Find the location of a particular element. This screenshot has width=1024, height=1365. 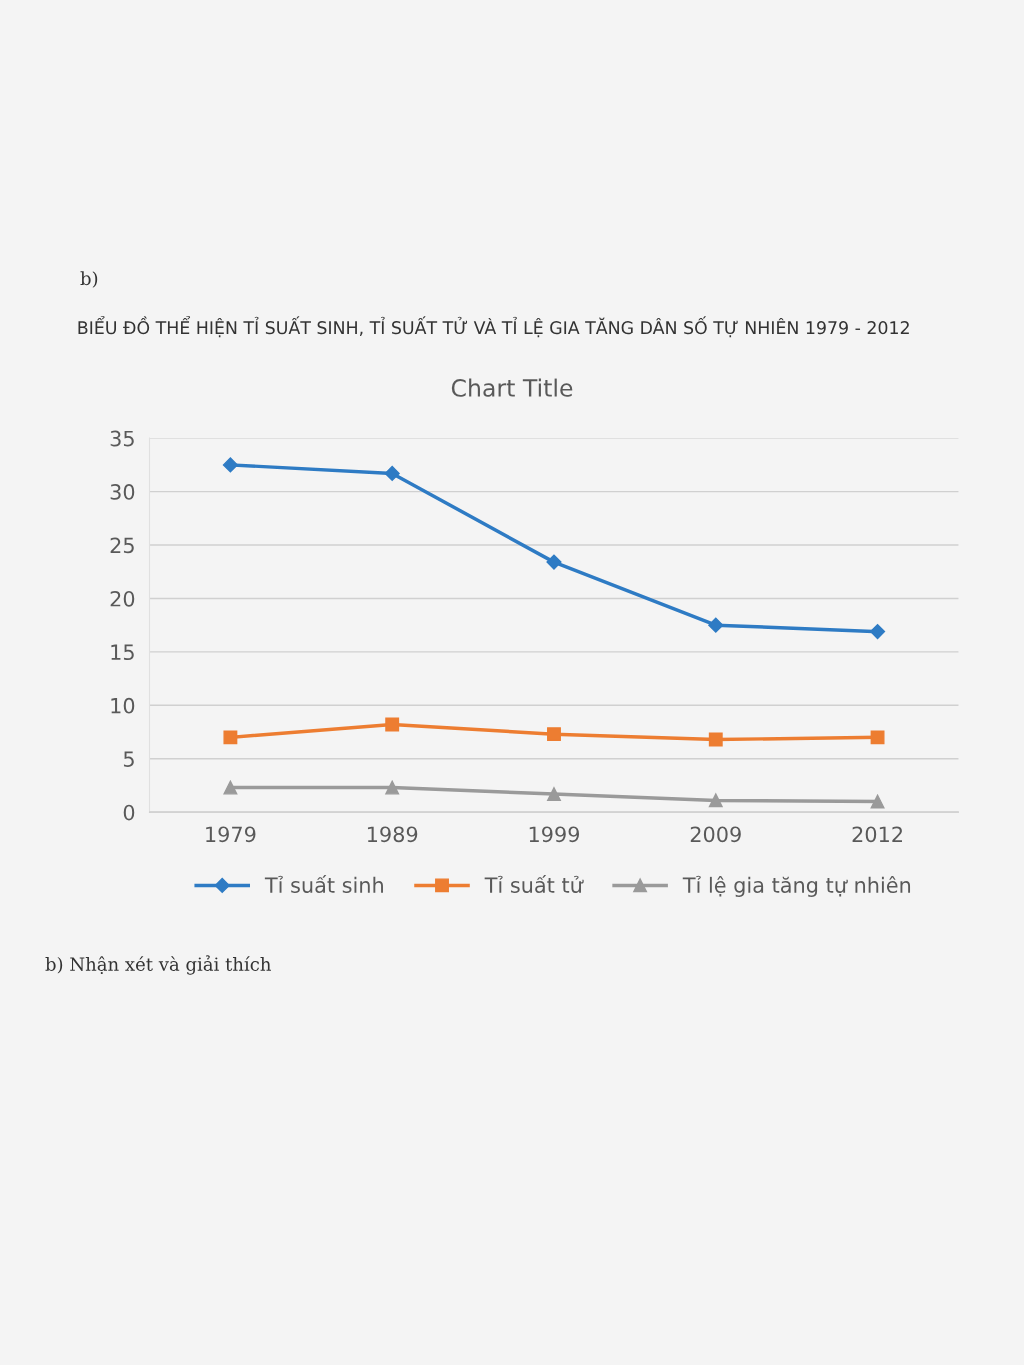

chart-title: BIỂU ĐỒ THỂ HIỆN TỈ SUẤT SINH, TỈ SUẤT TỬ VÀ TỈ LỆ GIA TĂNG DÂN SỐ TỰ NHIÊN 1979 - 2012 is located at coordinates (493, 326).